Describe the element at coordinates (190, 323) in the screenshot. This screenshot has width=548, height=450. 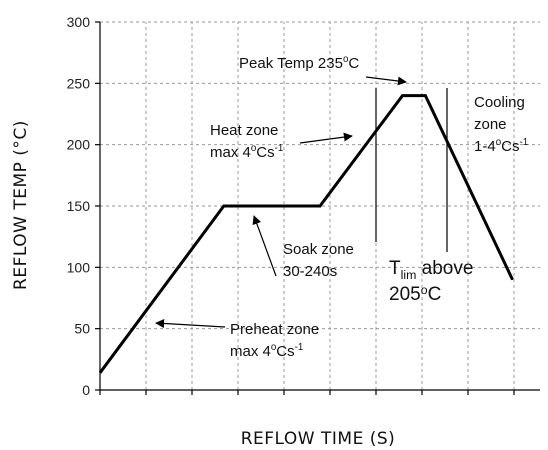
I see `arrow-preheat` at that location.